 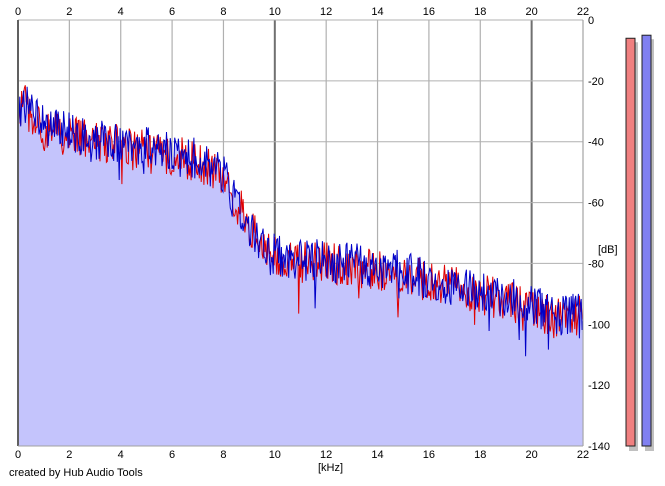 What do you see at coordinates (591, 21) in the screenshot?
I see `y-tick-label-0: 0` at bounding box center [591, 21].